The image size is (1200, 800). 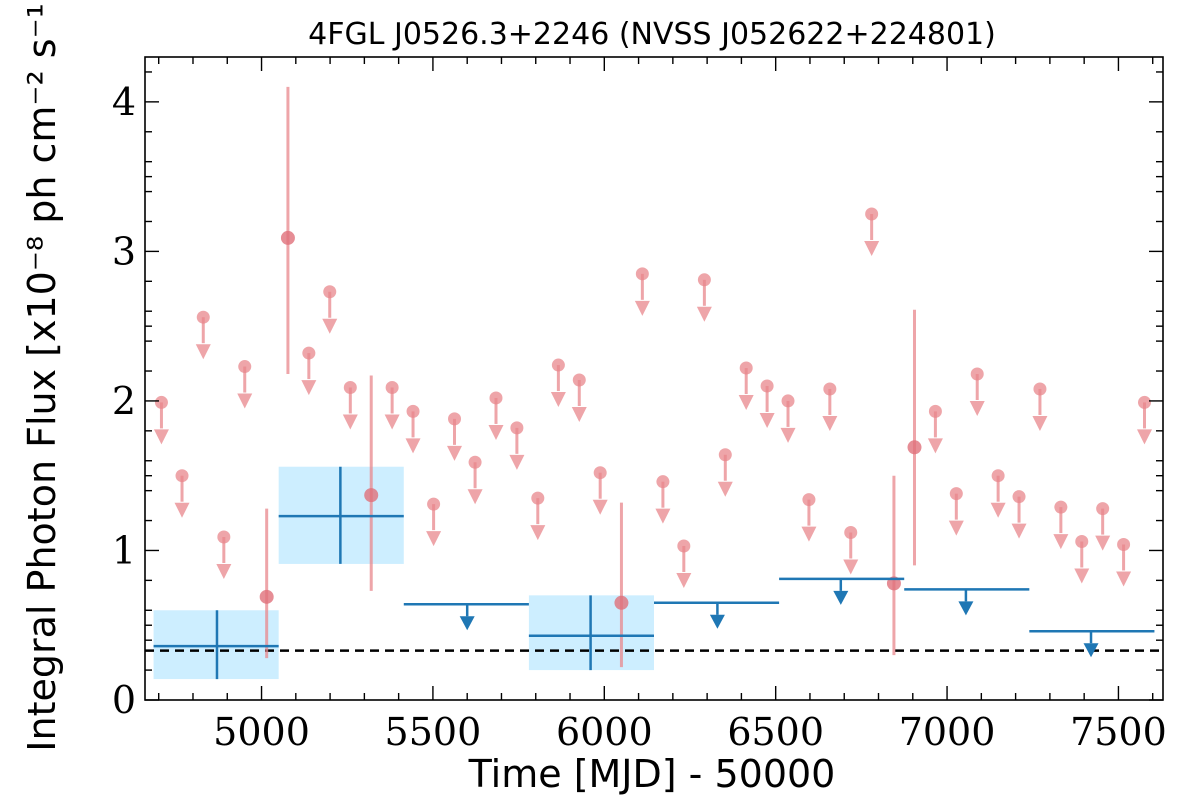 What do you see at coordinates (433, 732) in the screenshot?
I see `x-tick-label: 5500` at bounding box center [433, 732].